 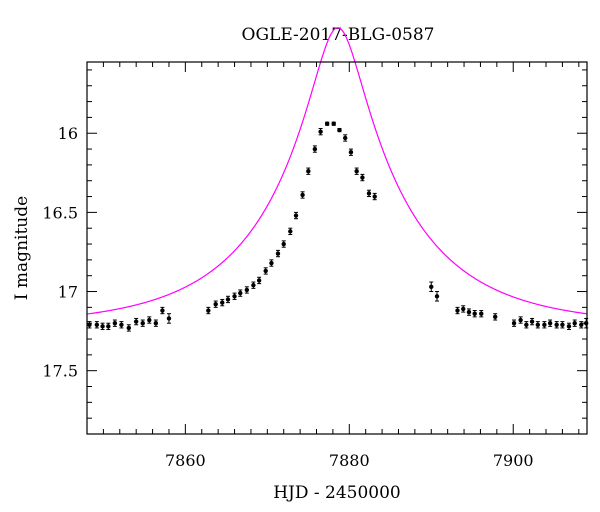 What do you see at coordinates (185, 460) in the screenshot?
I see `x-tick-label-7860: 7860` at bounding box center [185, 460].